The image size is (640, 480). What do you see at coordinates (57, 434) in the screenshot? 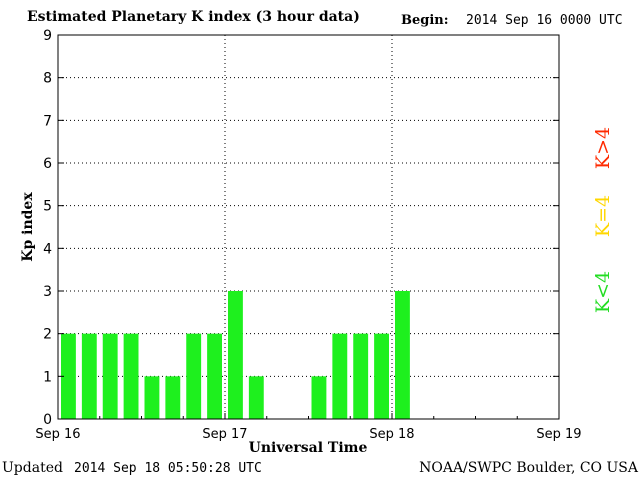
I see `x-tick-label: Sep 16` at bounding box center [57, 434].